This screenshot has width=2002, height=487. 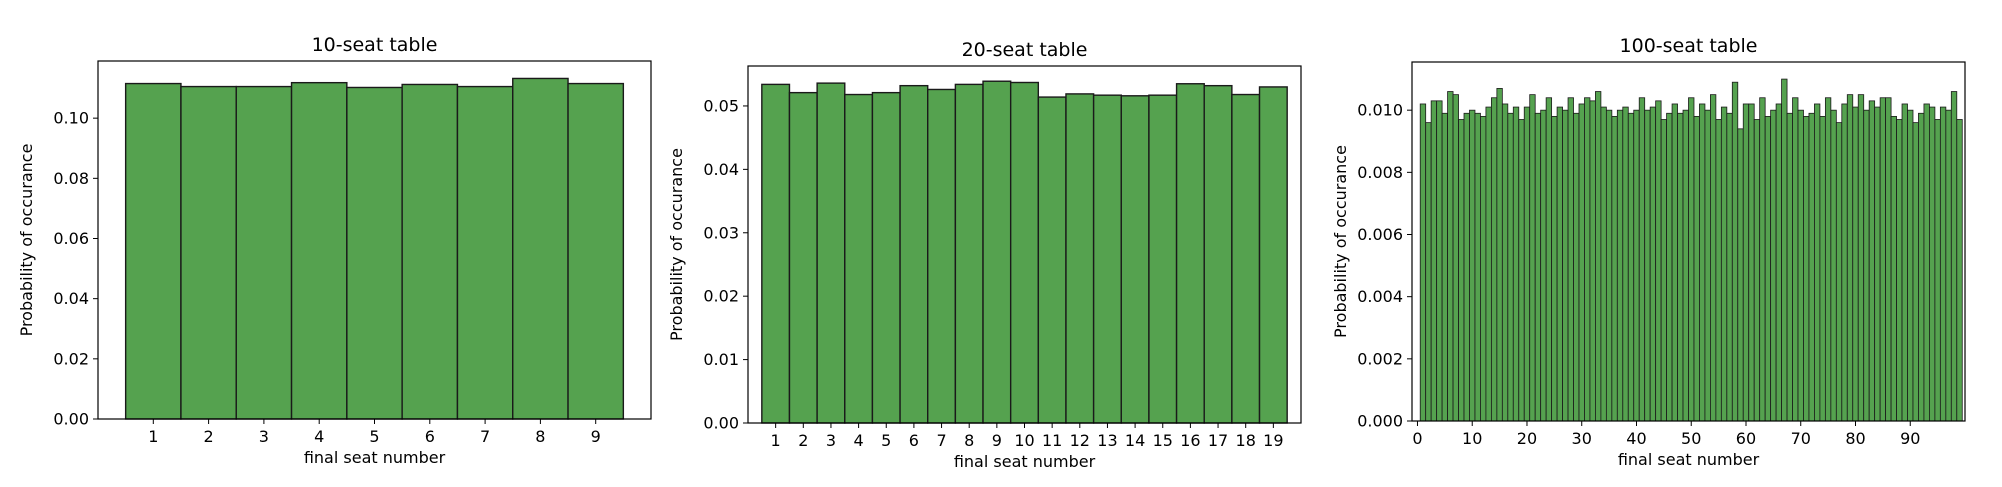 I want to click on chart-title: 10-seat table, so click(x=375, y=45).